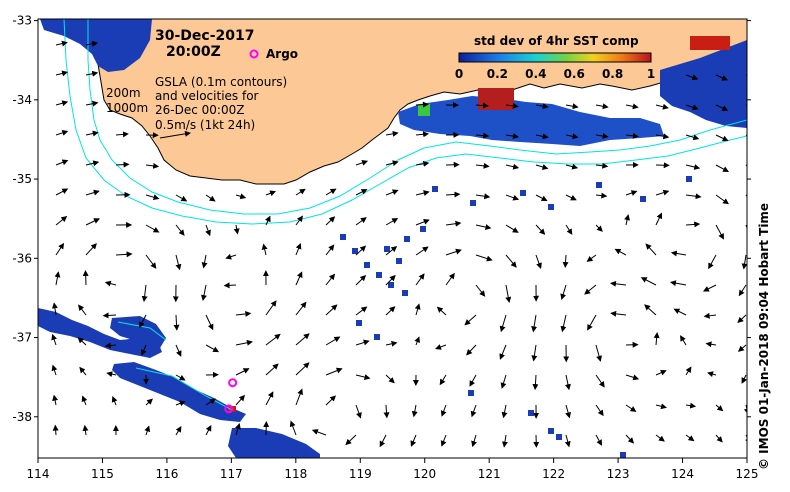 Image resolution: width=790 pixels, height=492 pixels. Describe the element at coordinates (193, 52) in the screenshot. I see `map-time: 20:00Z` at that location.